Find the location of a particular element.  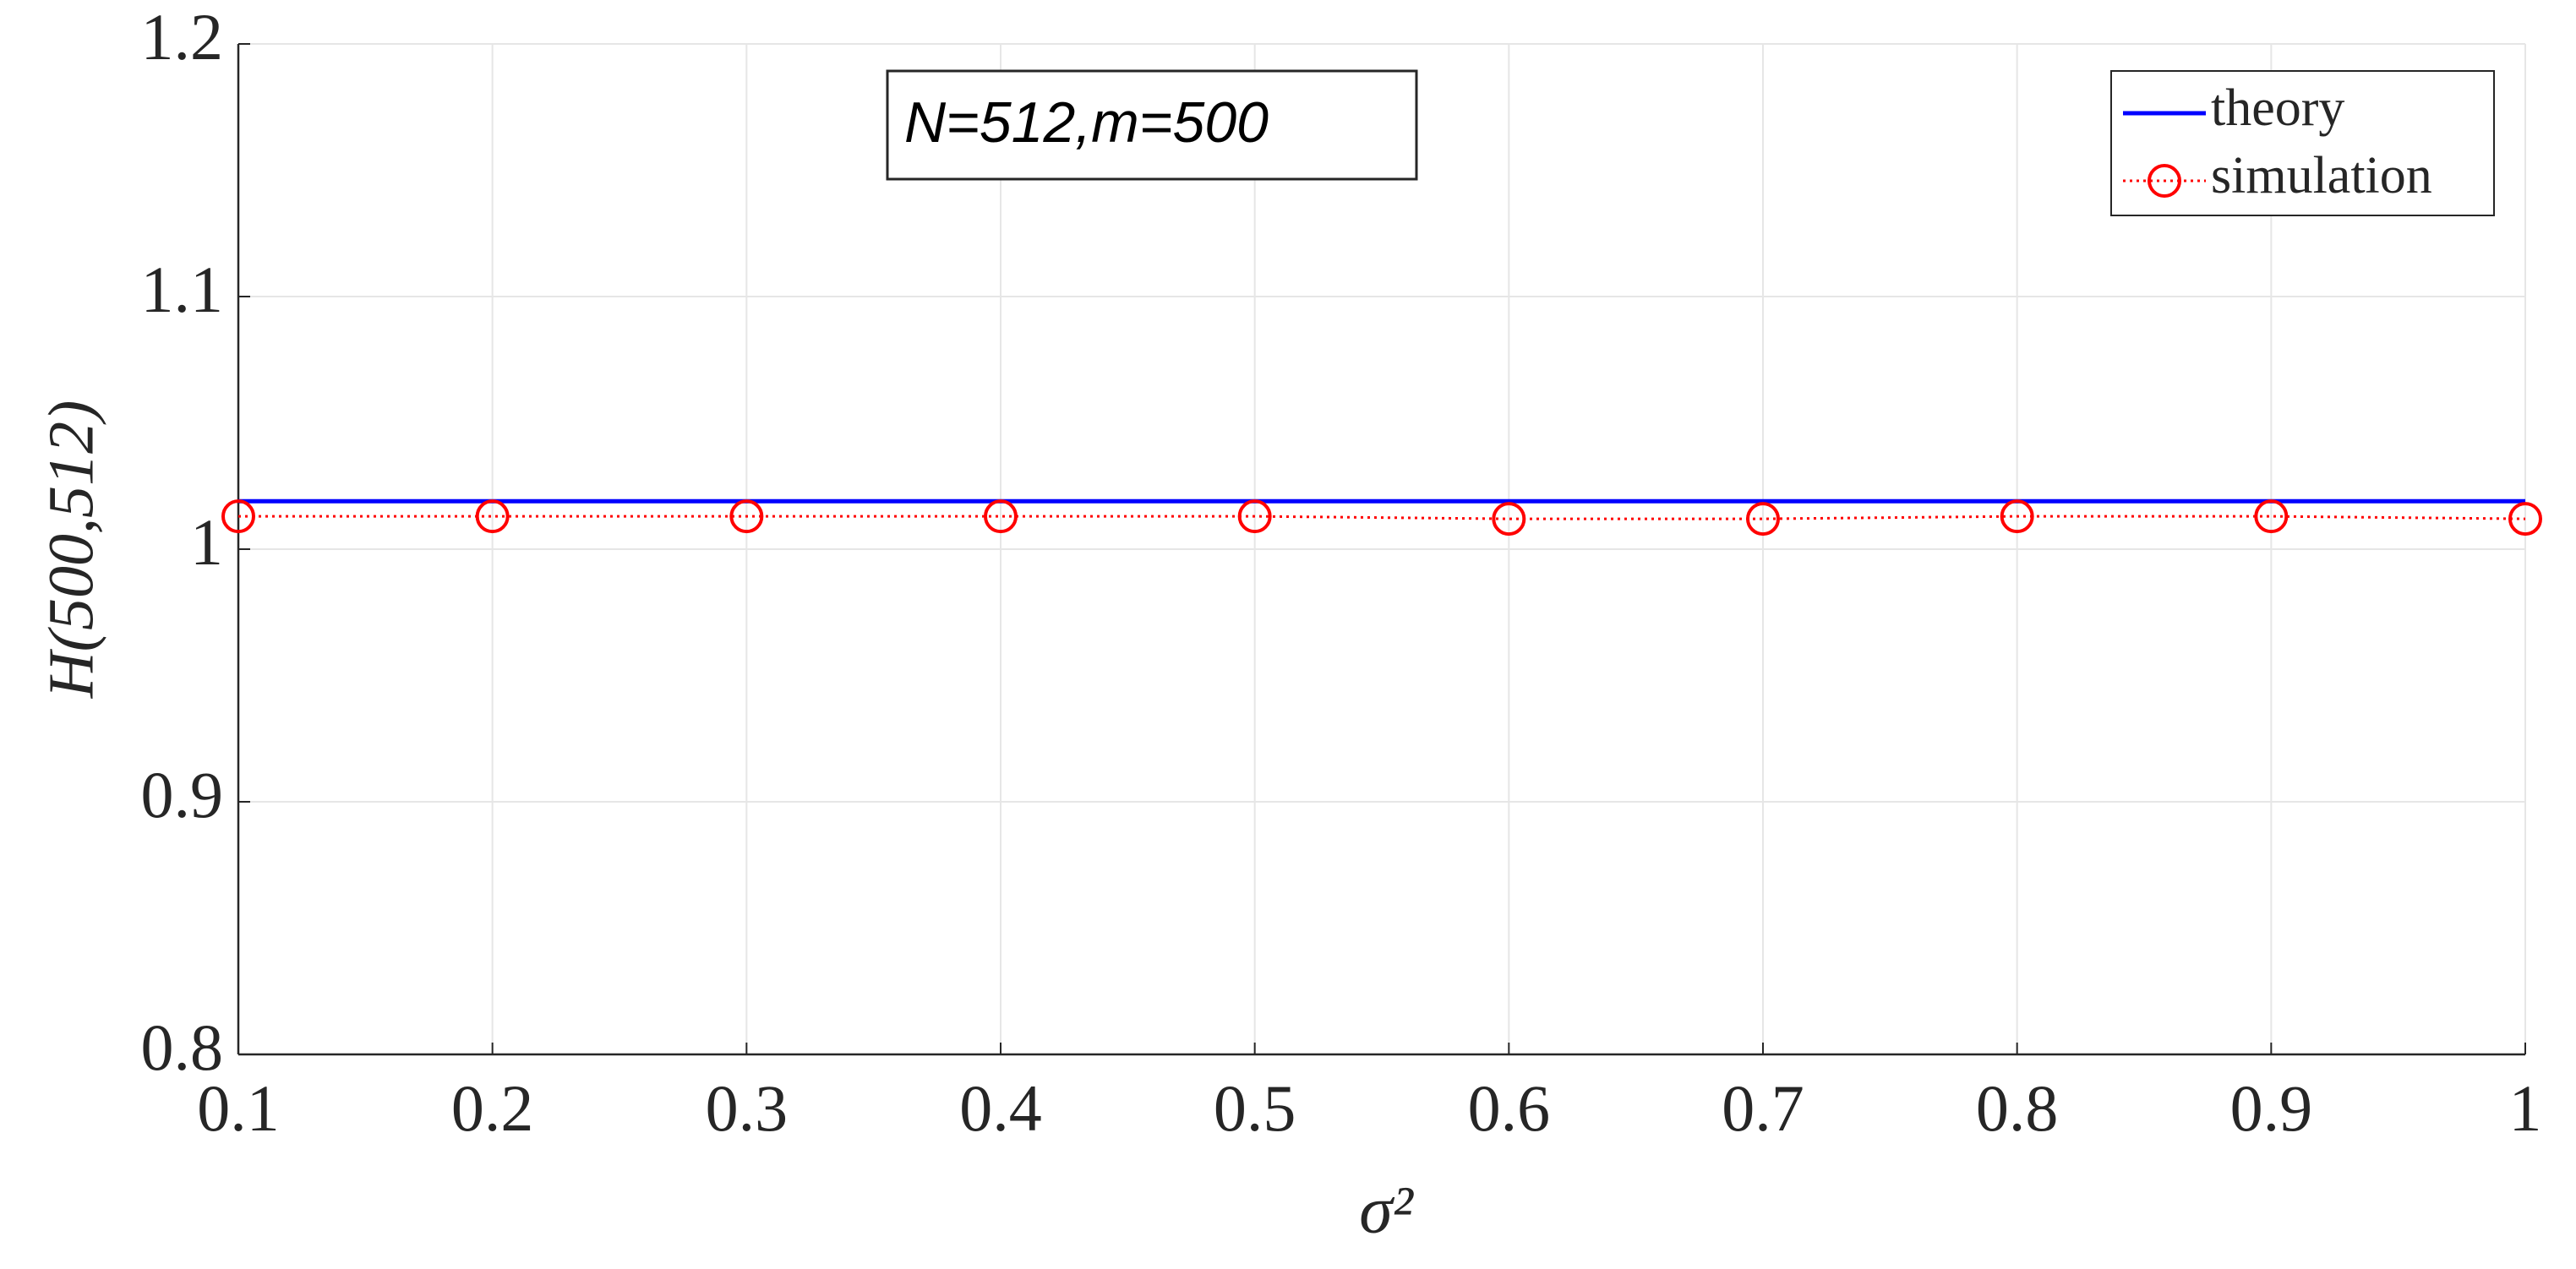

x-tick-label: 0.5 is located at coordinates (1255, 1108).